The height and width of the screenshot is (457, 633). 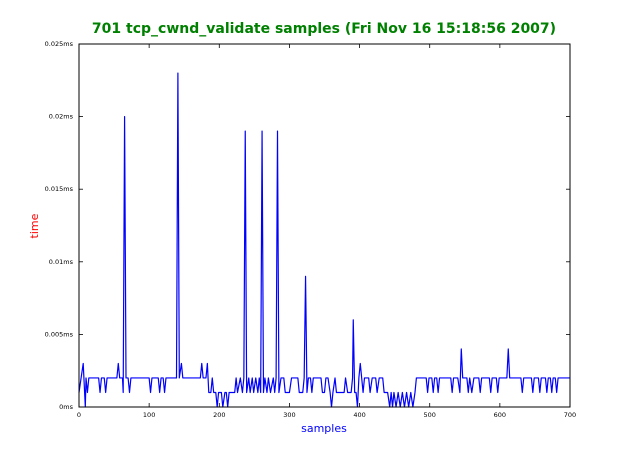 What do you see at coordinates (500, 415) in the screenshot?
I see `x-tick-label: 600` at bounding box center [500, 415].